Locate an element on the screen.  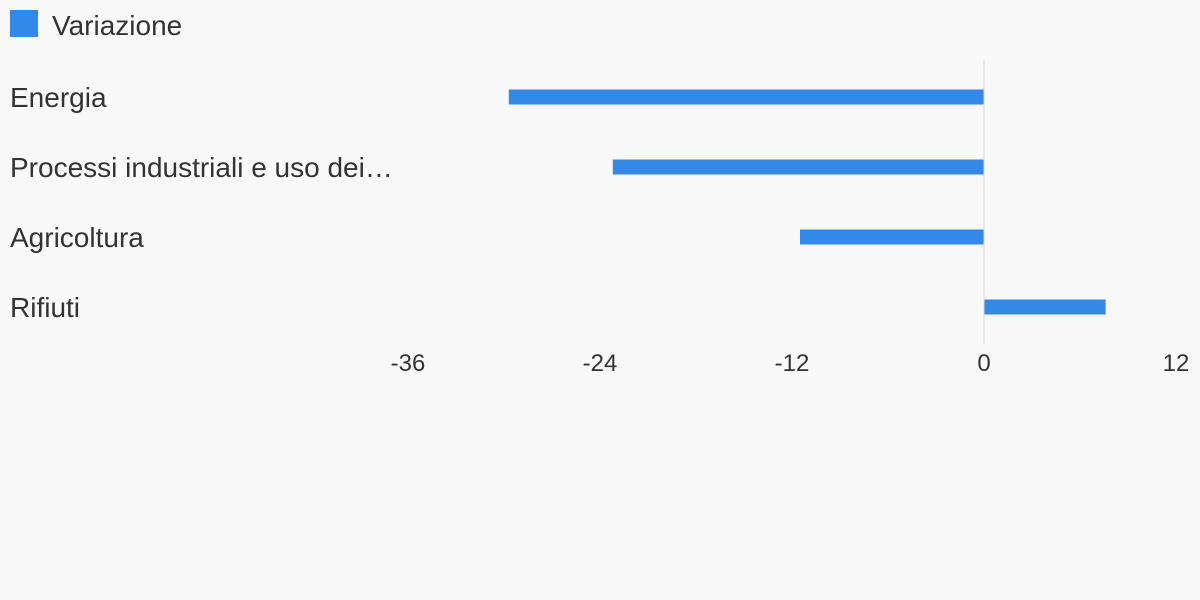
legend: Variazione is located at coordinates (96, 25).